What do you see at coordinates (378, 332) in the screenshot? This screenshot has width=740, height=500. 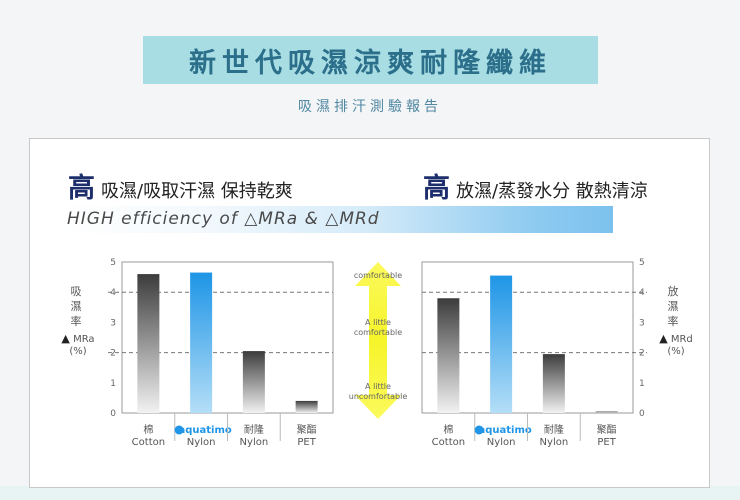 I see `comfort-label-middle-2: comfortable` at bounding box center [378, 332].